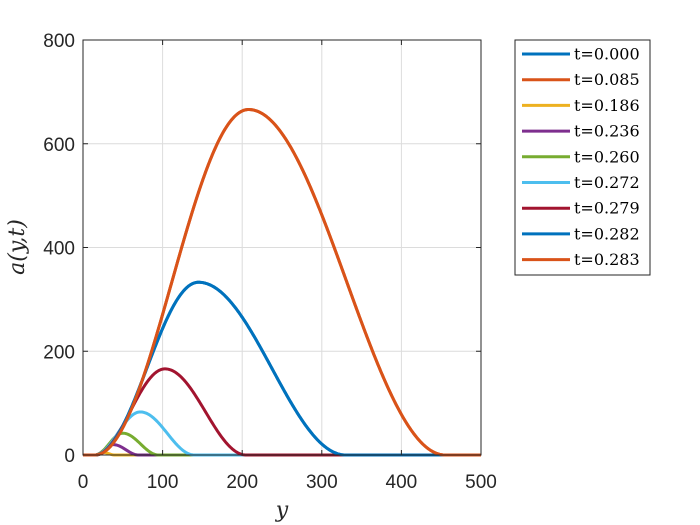  Describe the element at coordinates (607, 131) in the screenshot. I see `legend-label-4: t=0.236` at that location.